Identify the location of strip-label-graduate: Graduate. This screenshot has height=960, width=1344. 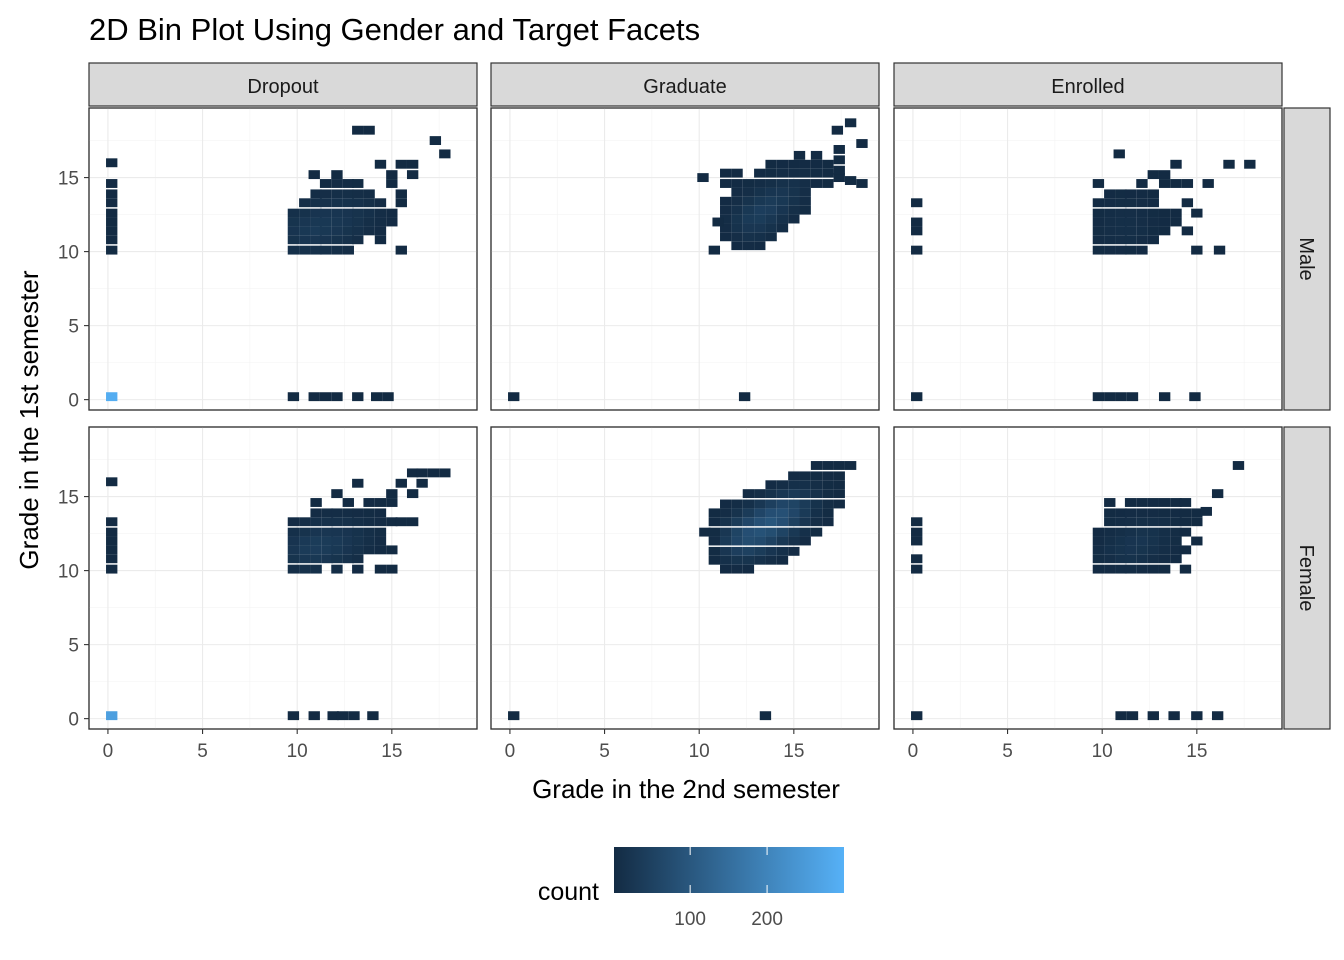
(684, 87).